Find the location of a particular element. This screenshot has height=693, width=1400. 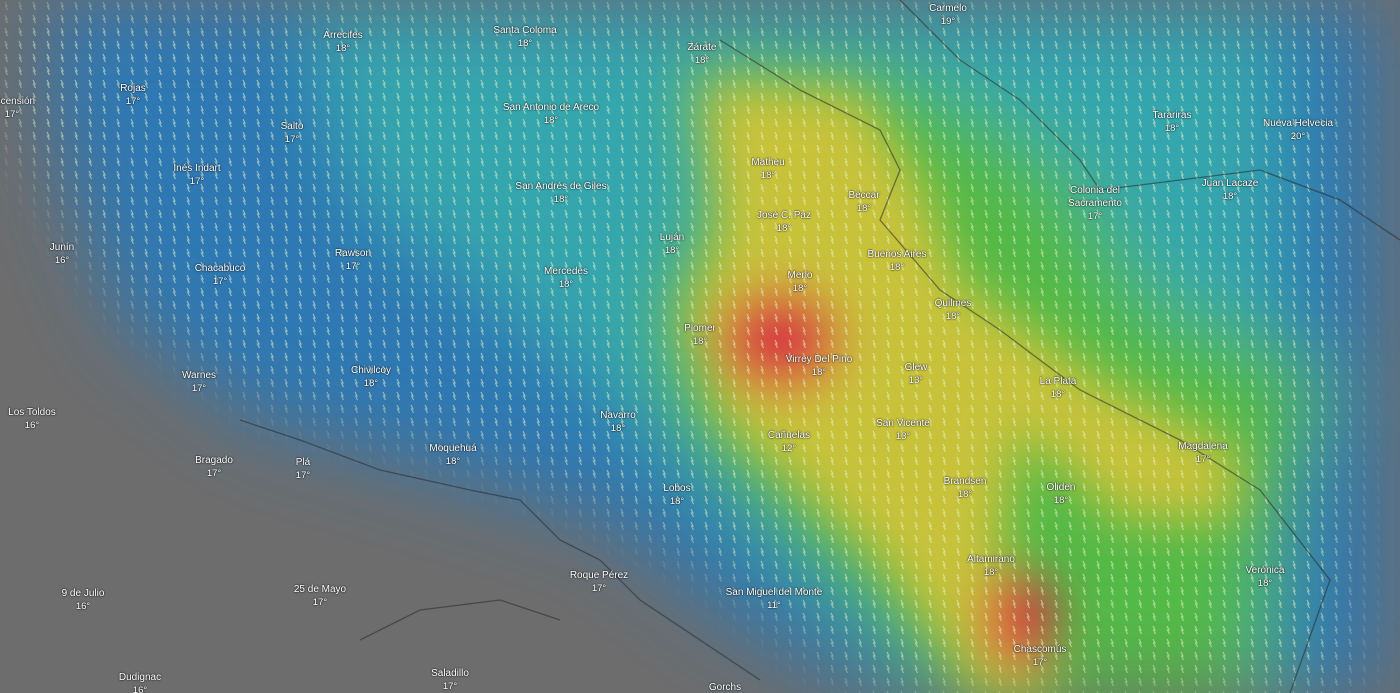

city-label: Merlo 18° is located at coordinates (799, 282).